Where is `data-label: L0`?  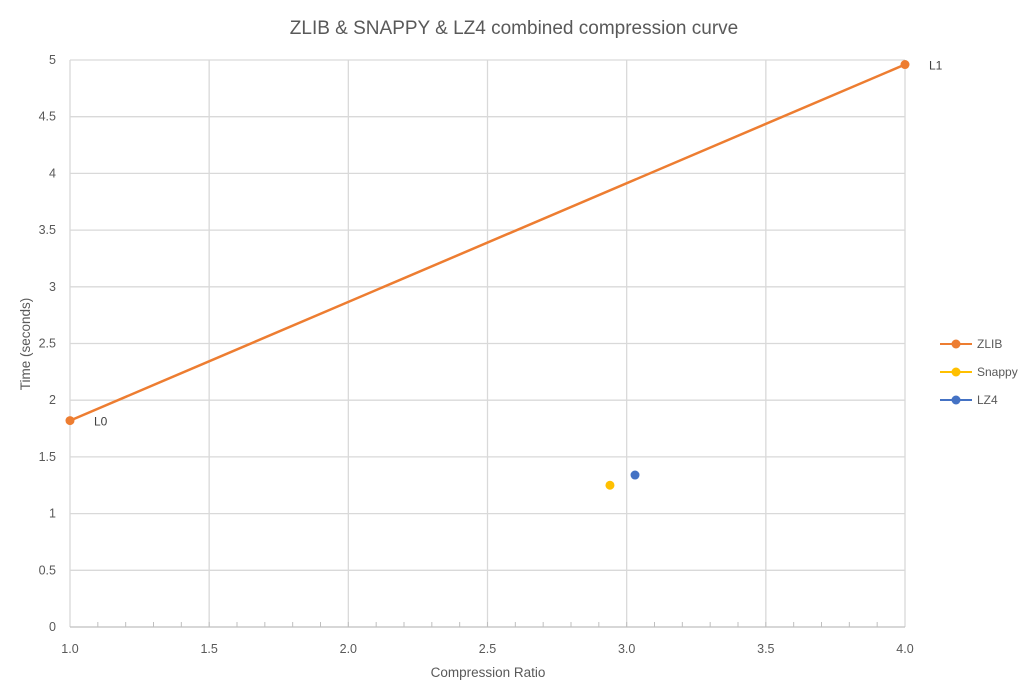
data-label: L0 is located at coordinates (101, 422).